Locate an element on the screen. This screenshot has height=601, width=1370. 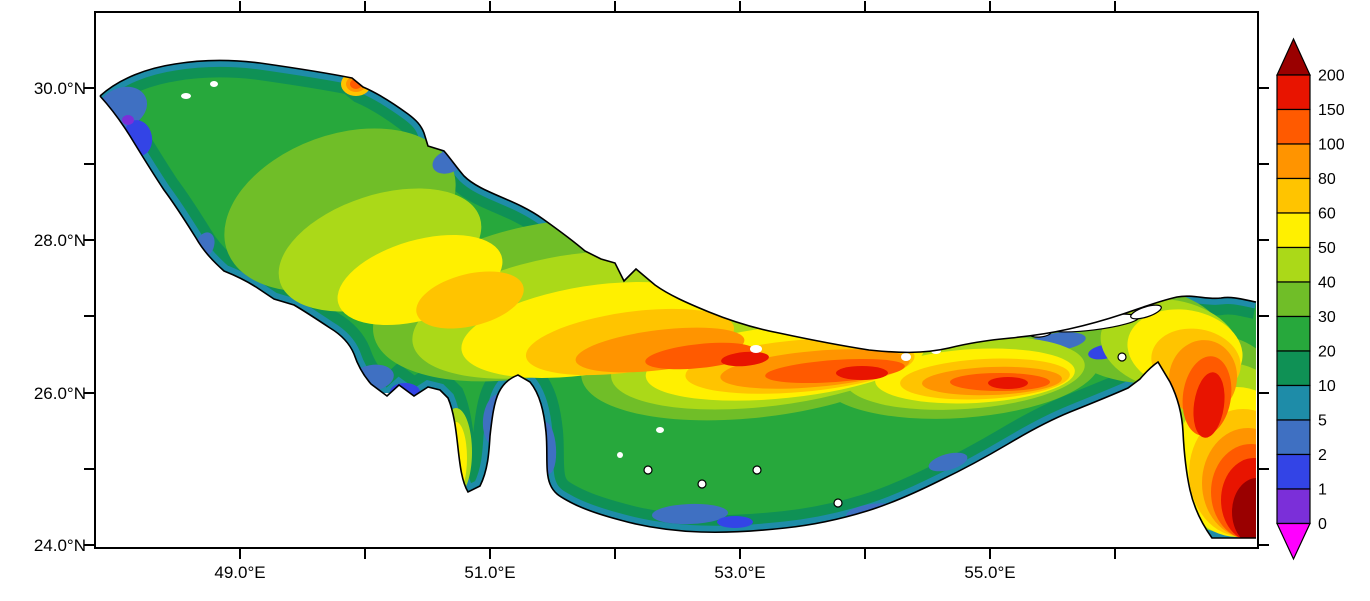
colorbar-arrow-bottom is located at coordinates (1293, 541).